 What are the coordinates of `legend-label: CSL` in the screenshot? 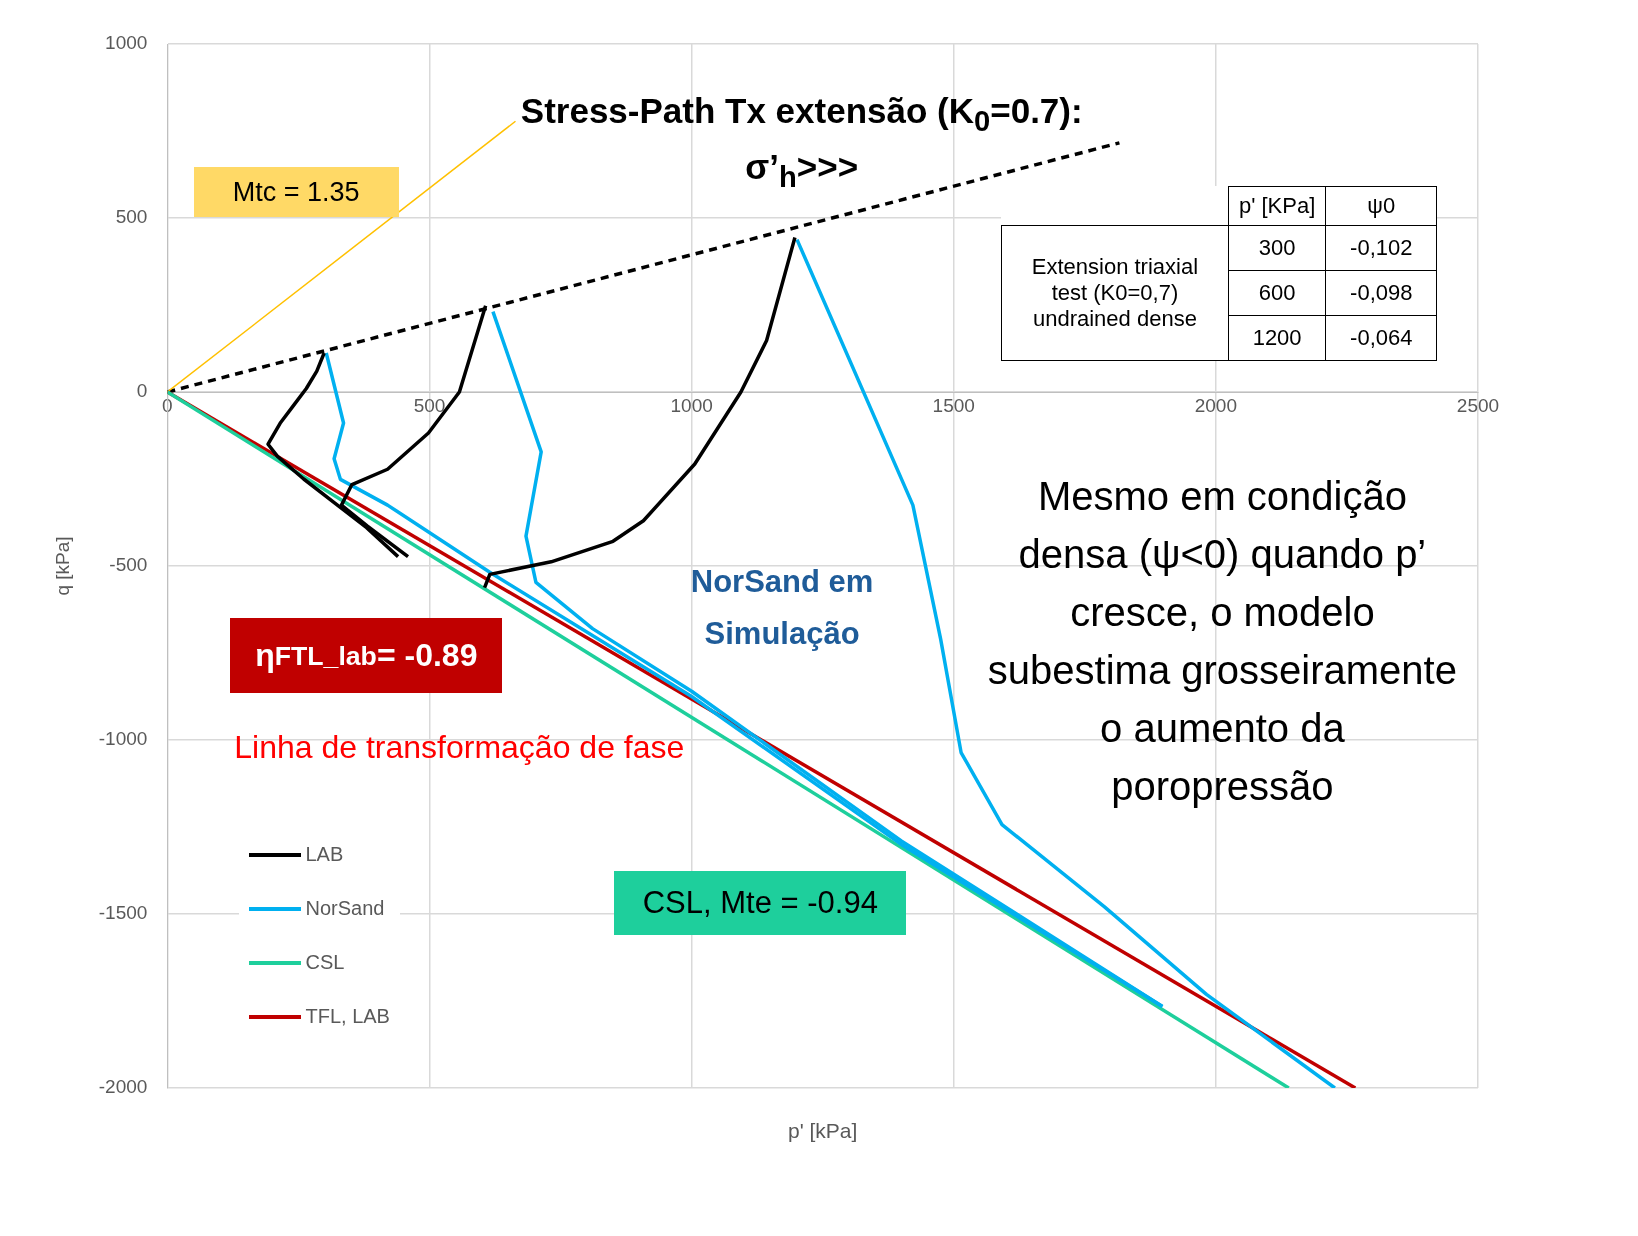 It's located at (325, 963).